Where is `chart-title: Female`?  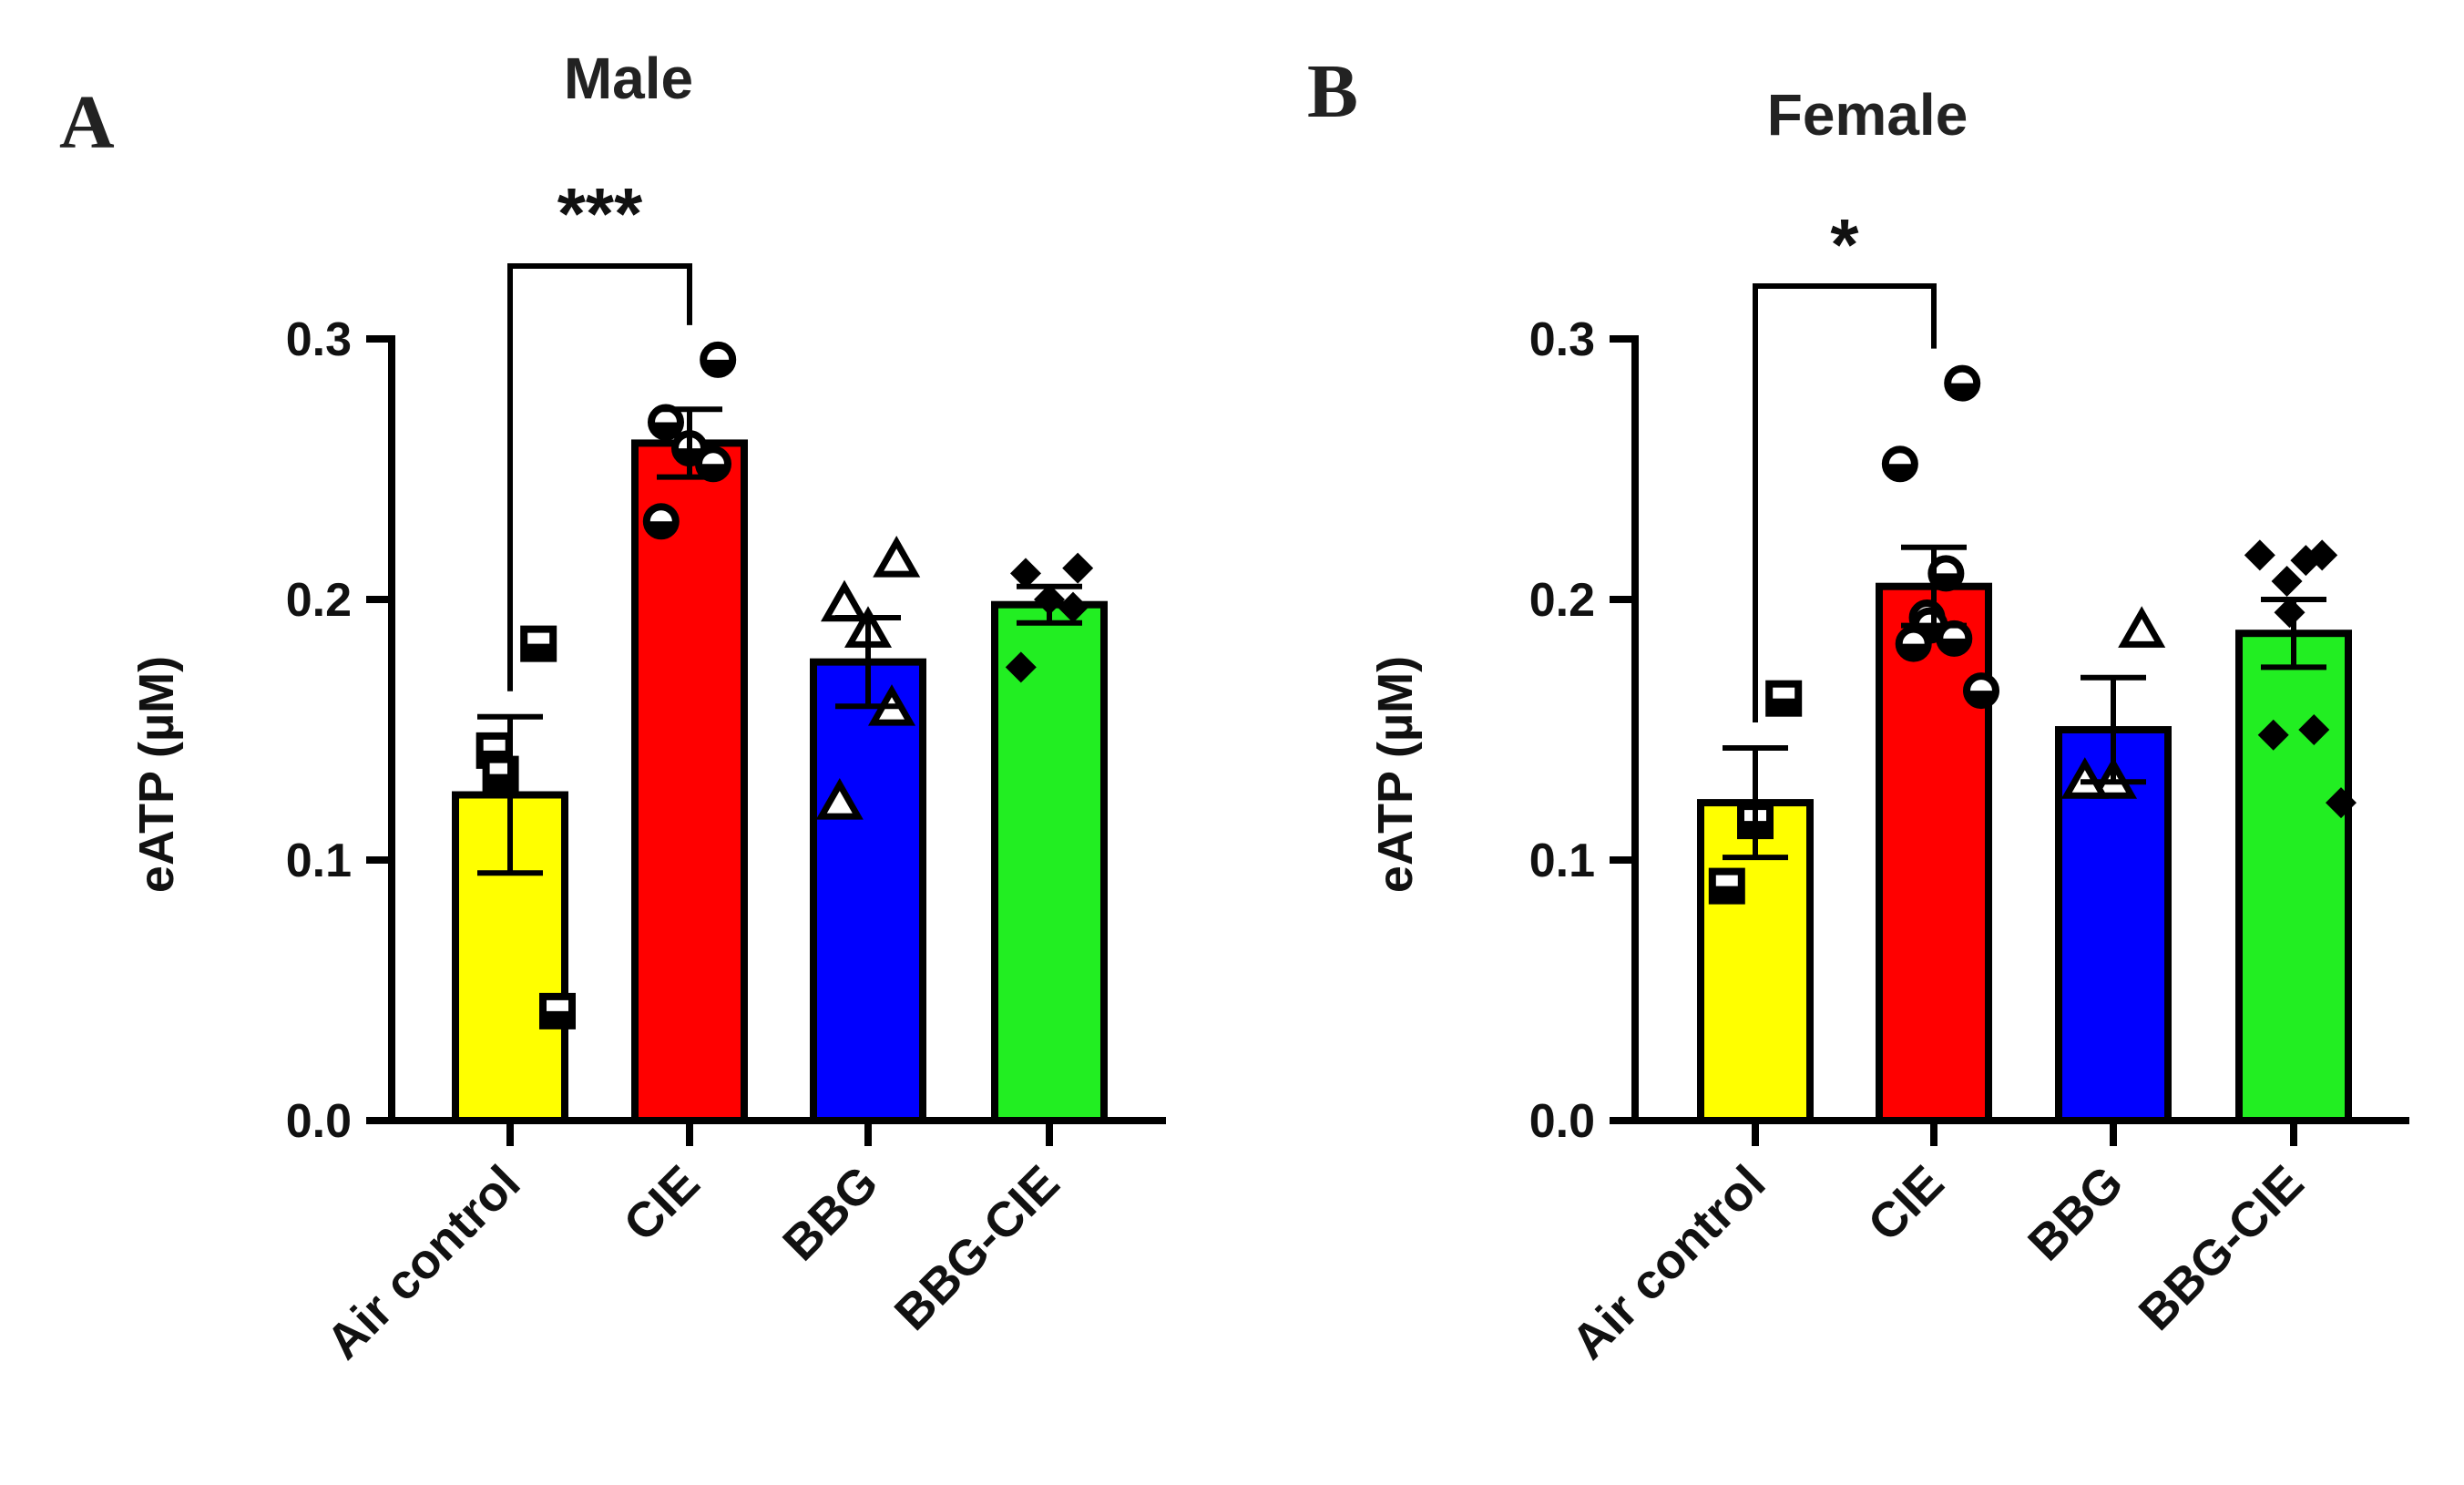 chart-title: Female is located at coordinates (1867, 115).